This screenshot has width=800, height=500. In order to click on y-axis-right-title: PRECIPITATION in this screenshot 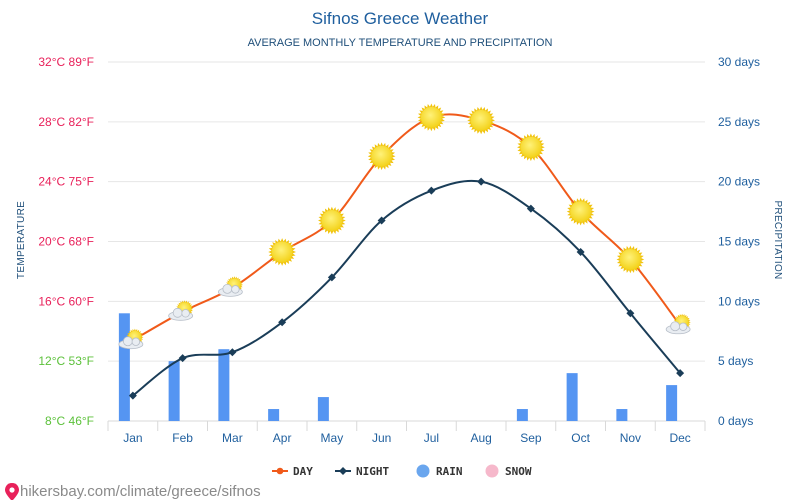, I will do `click(777, 239)`.